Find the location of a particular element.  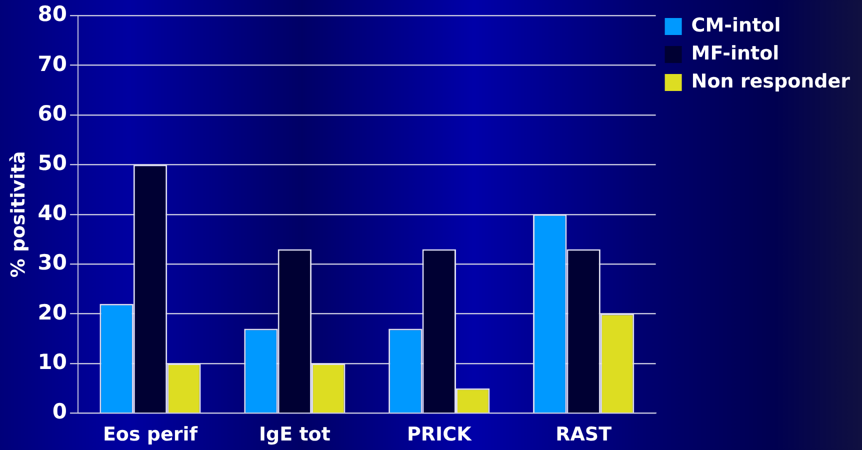

legend-label: MF-intol is located at coordinates (735, 53).